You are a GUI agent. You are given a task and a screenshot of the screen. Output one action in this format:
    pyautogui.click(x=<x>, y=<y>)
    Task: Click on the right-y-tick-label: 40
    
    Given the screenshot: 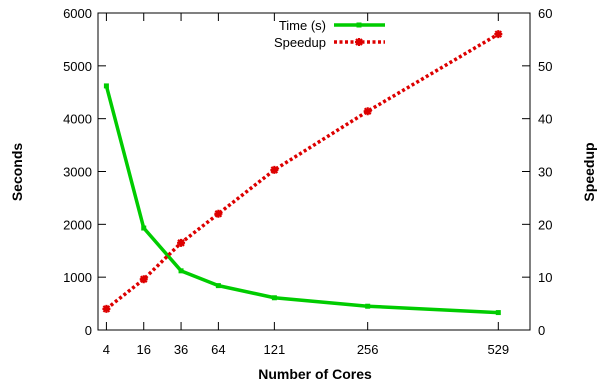 What is the action you would take?
    pyautogui.click(x=545, y=119)
    